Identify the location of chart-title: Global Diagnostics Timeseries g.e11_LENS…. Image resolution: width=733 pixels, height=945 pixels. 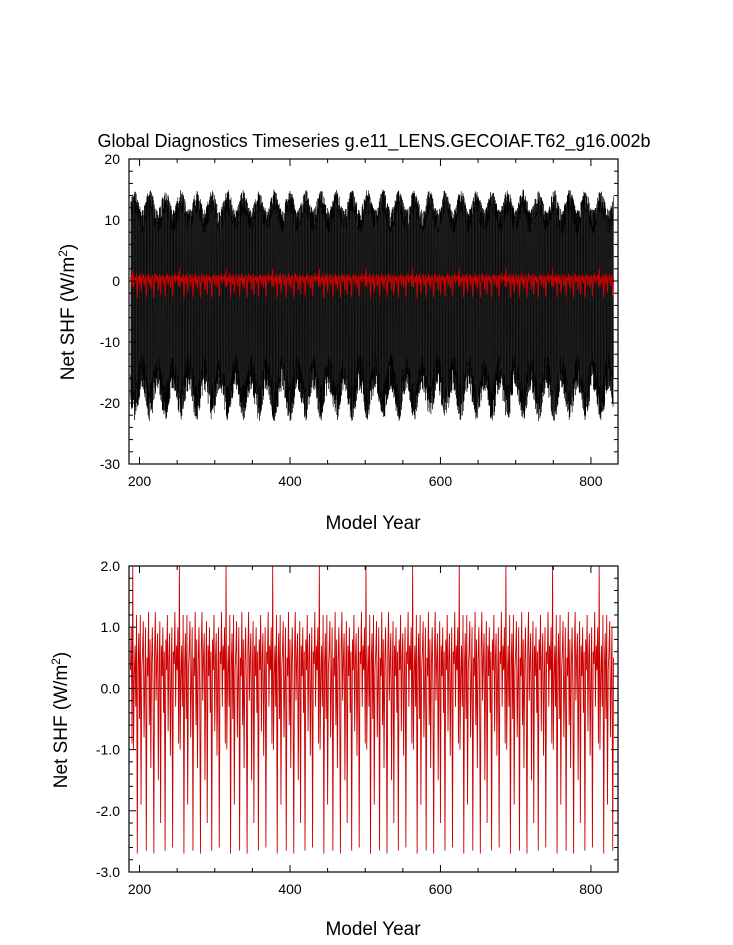
(374, 141).